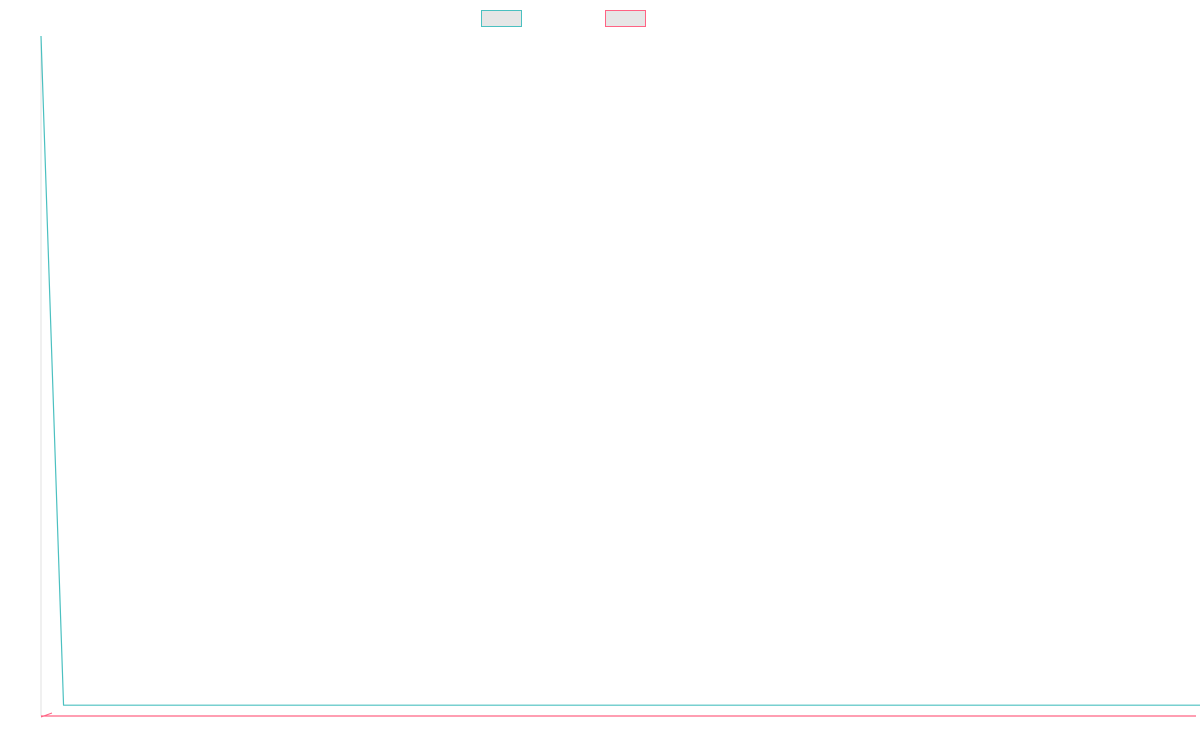  I want to click on legend, so click(563, 18).